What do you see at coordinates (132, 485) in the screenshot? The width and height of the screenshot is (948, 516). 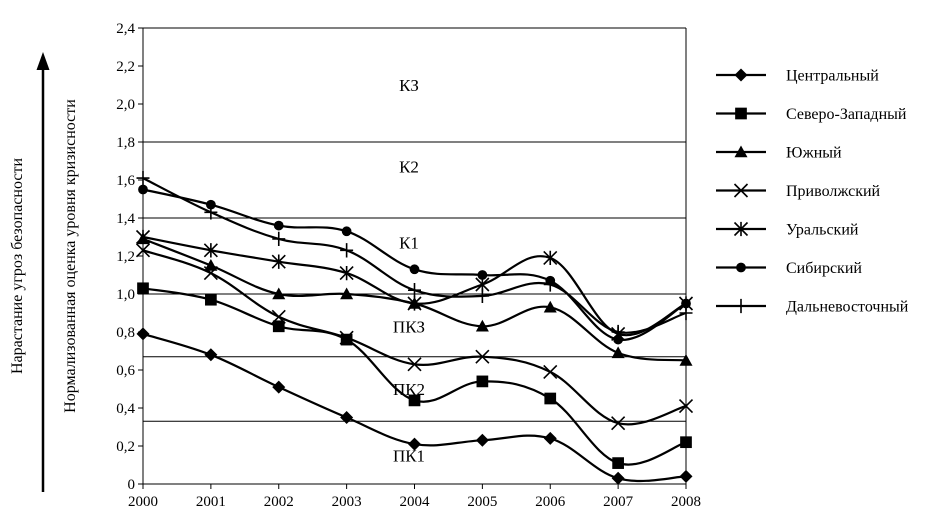 I see `y-tick-label: 0` at bounding box center [132, 485].